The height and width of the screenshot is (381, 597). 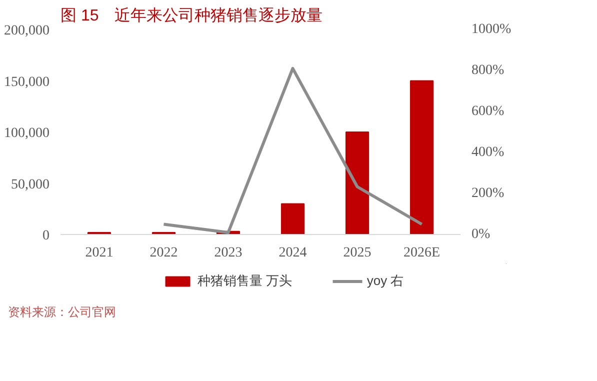 I want to click on x-tick-label: 2021, so click(x=99, y=253).